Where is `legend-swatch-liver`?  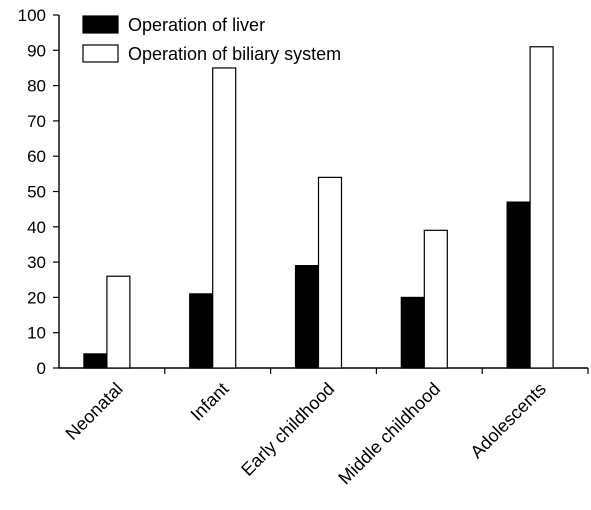
legend-swatch-liver is located at coordinates (100, 24).